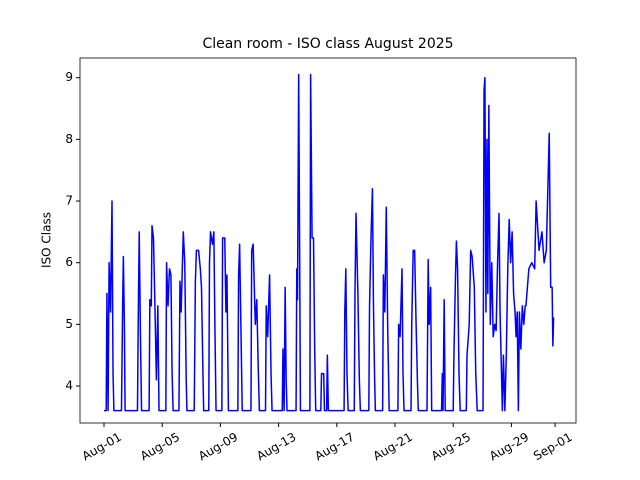 Image resolution: width=640 pixels, height=480 pixels. What do you see at coordinates (393, 447) in the screenshot?
I see `x-tick-label: Aug-21` at bounding box center [393, 447].